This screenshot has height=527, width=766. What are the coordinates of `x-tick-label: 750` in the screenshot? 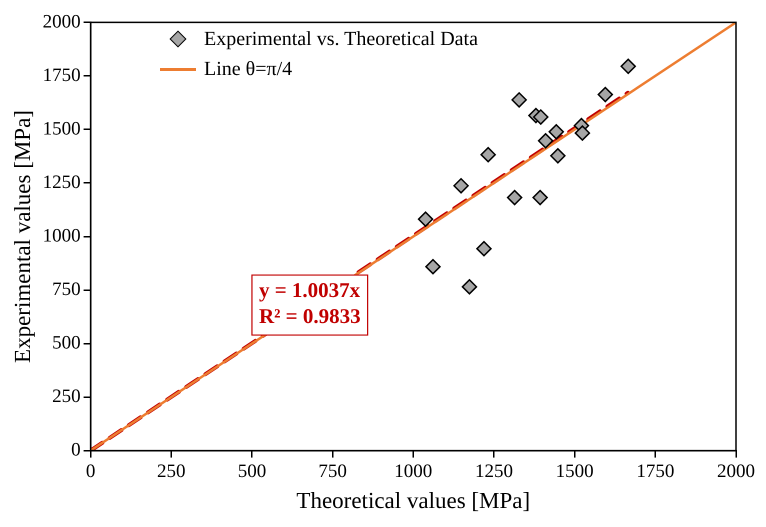 It's located at (332, 471).